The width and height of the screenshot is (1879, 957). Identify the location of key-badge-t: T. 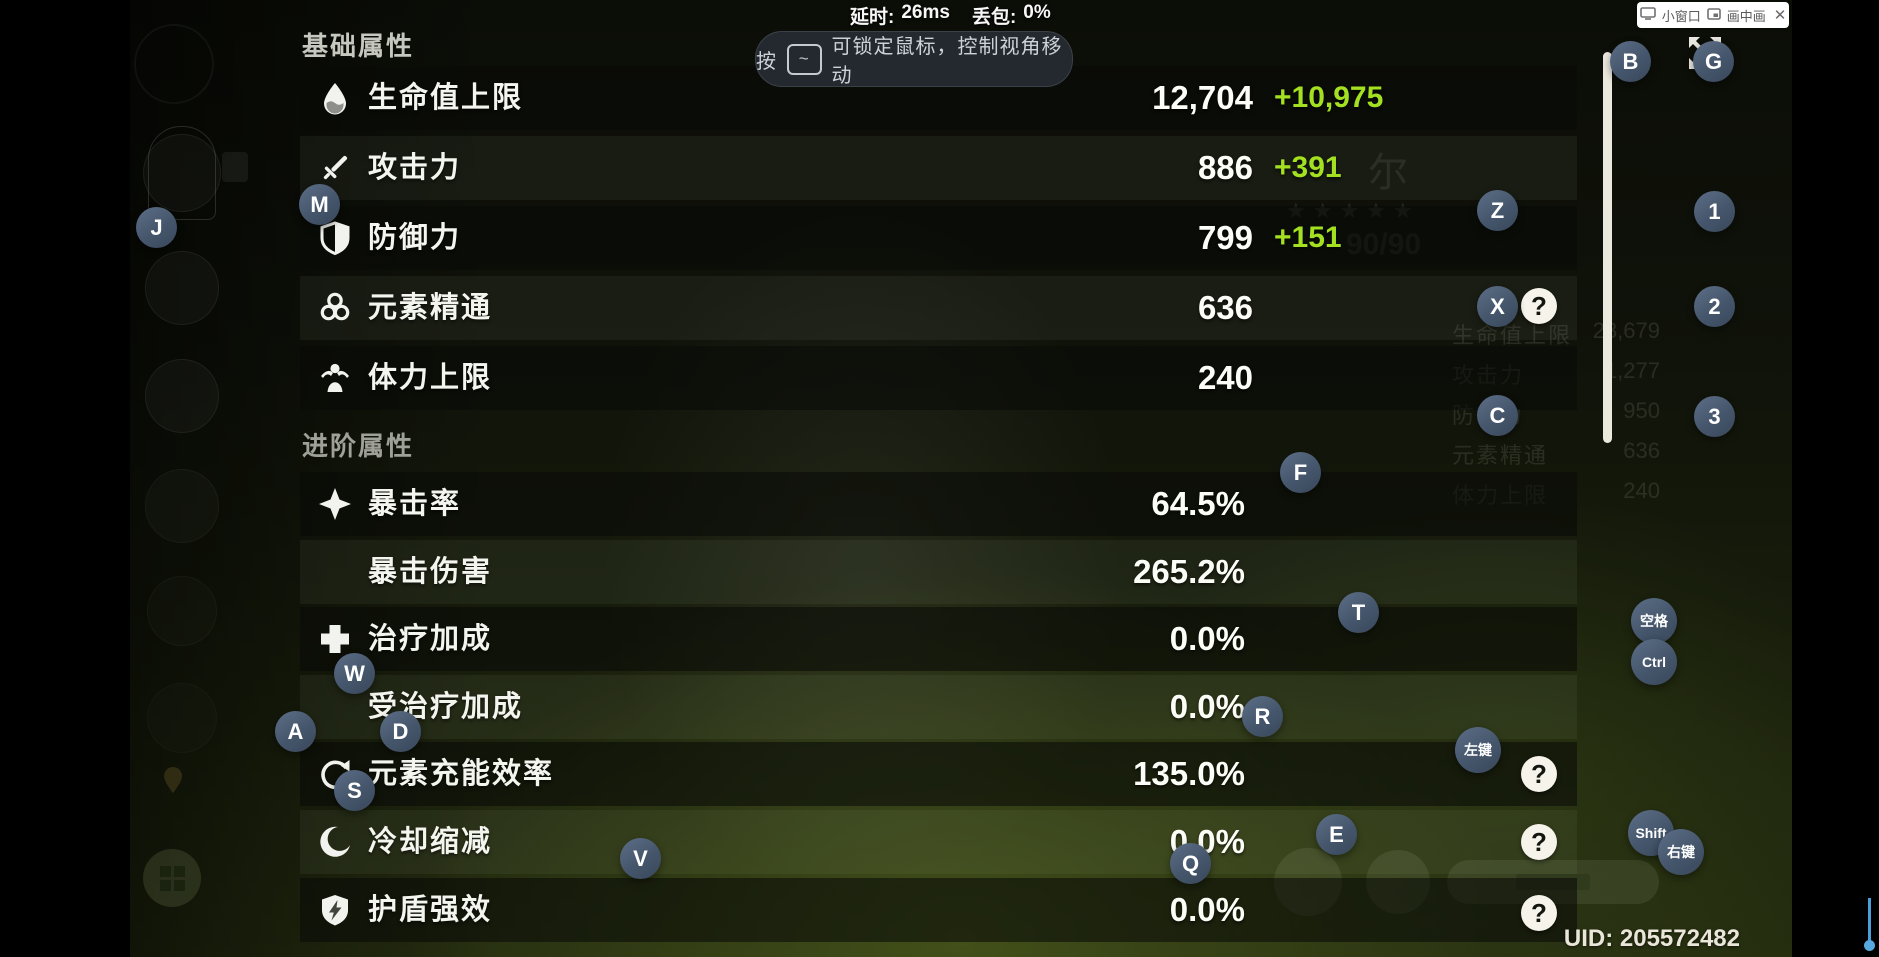
(1358, 612).